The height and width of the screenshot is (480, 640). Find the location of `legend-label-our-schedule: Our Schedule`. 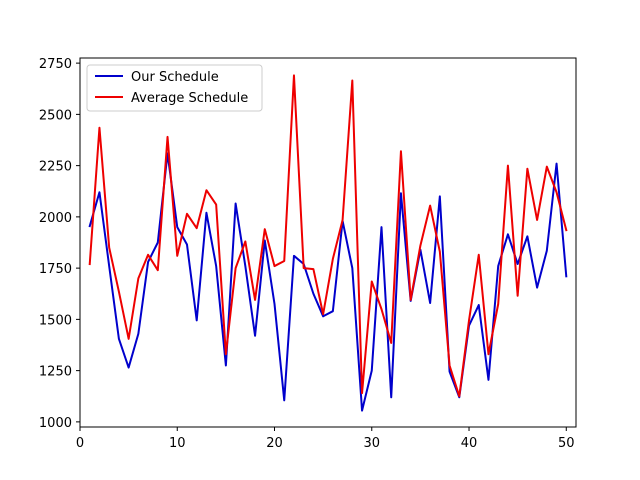

legend-label-our-schedule: Our Schedule is located at coordinates (175, 77).